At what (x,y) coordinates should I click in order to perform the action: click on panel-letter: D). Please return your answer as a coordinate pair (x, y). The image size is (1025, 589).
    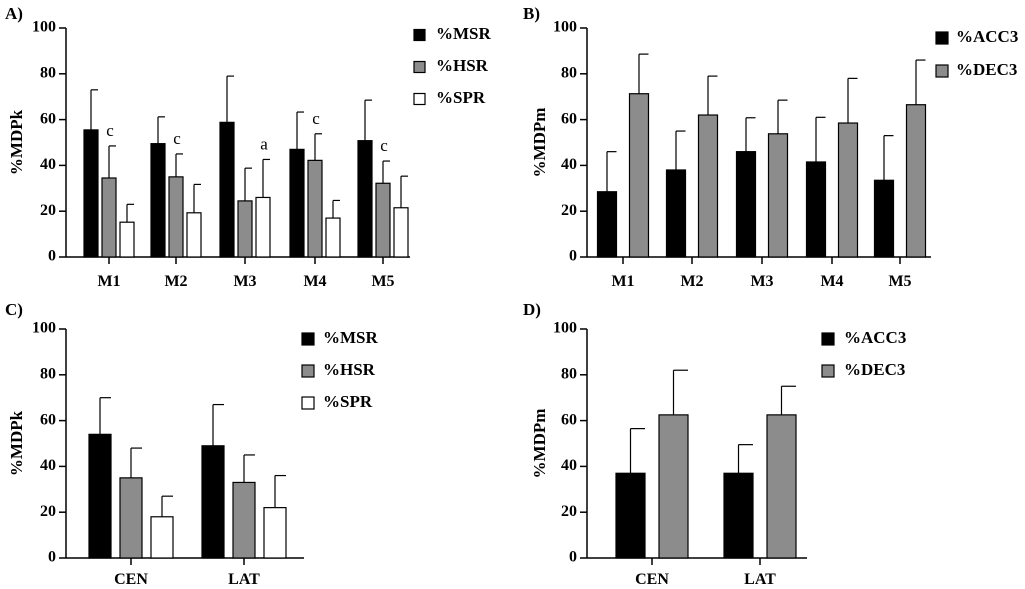
    Looking at the image, I should click on (532, 309).